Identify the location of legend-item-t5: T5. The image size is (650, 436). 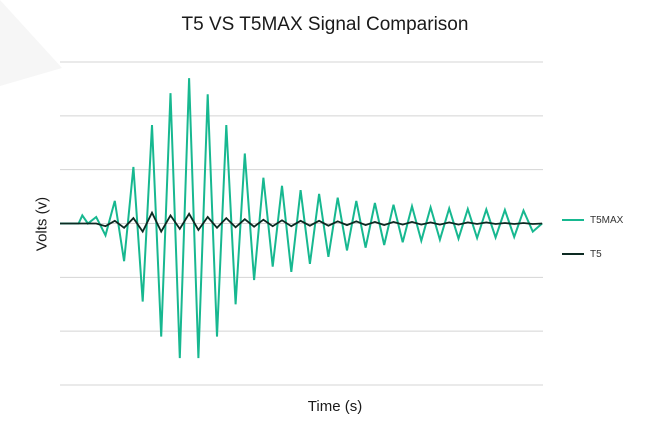
(592, 254).